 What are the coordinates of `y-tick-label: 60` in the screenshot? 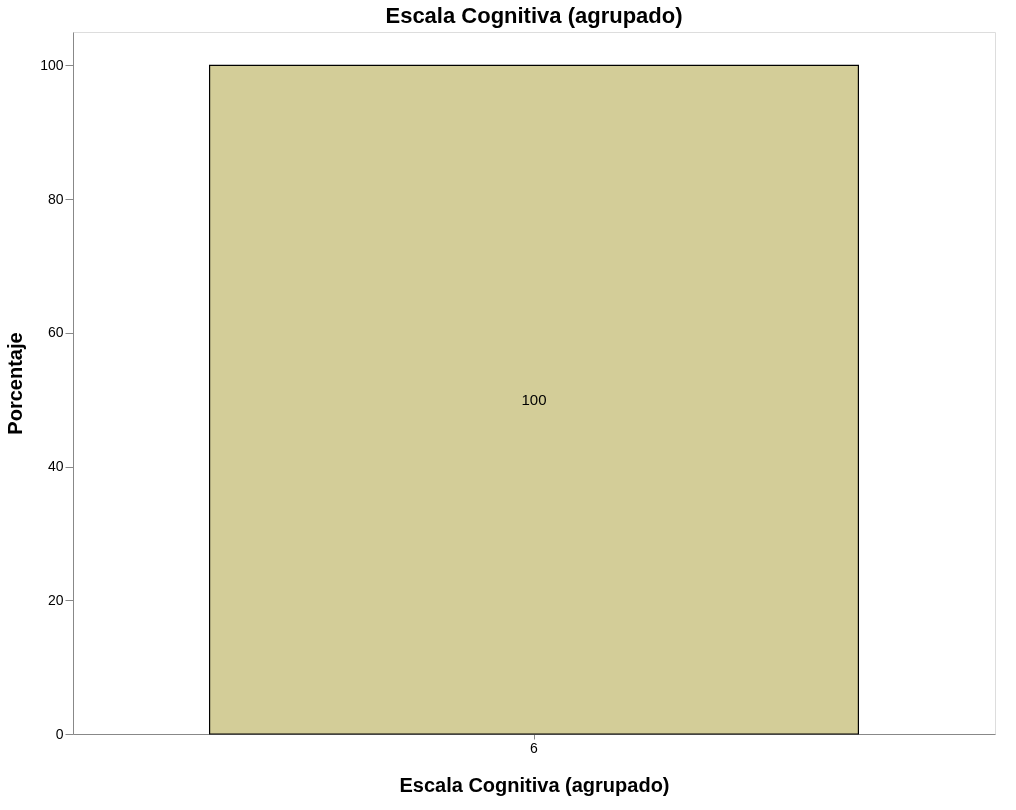 It's located at (55, 332).